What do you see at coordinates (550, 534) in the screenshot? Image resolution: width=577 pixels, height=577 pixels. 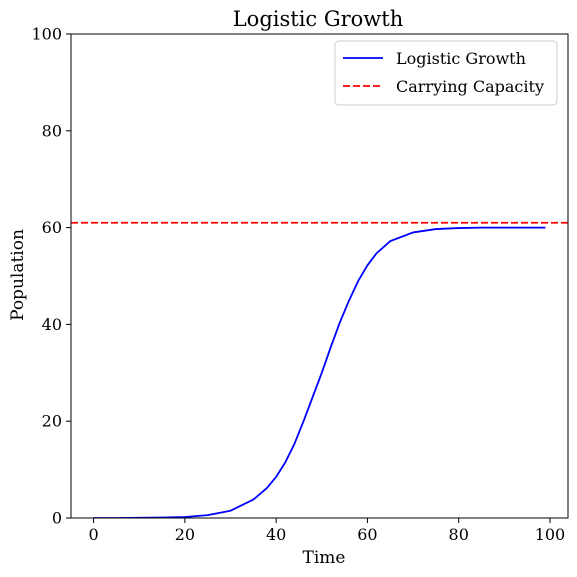 I see `x-tick-label: 100` at bounding box center [550, 534].